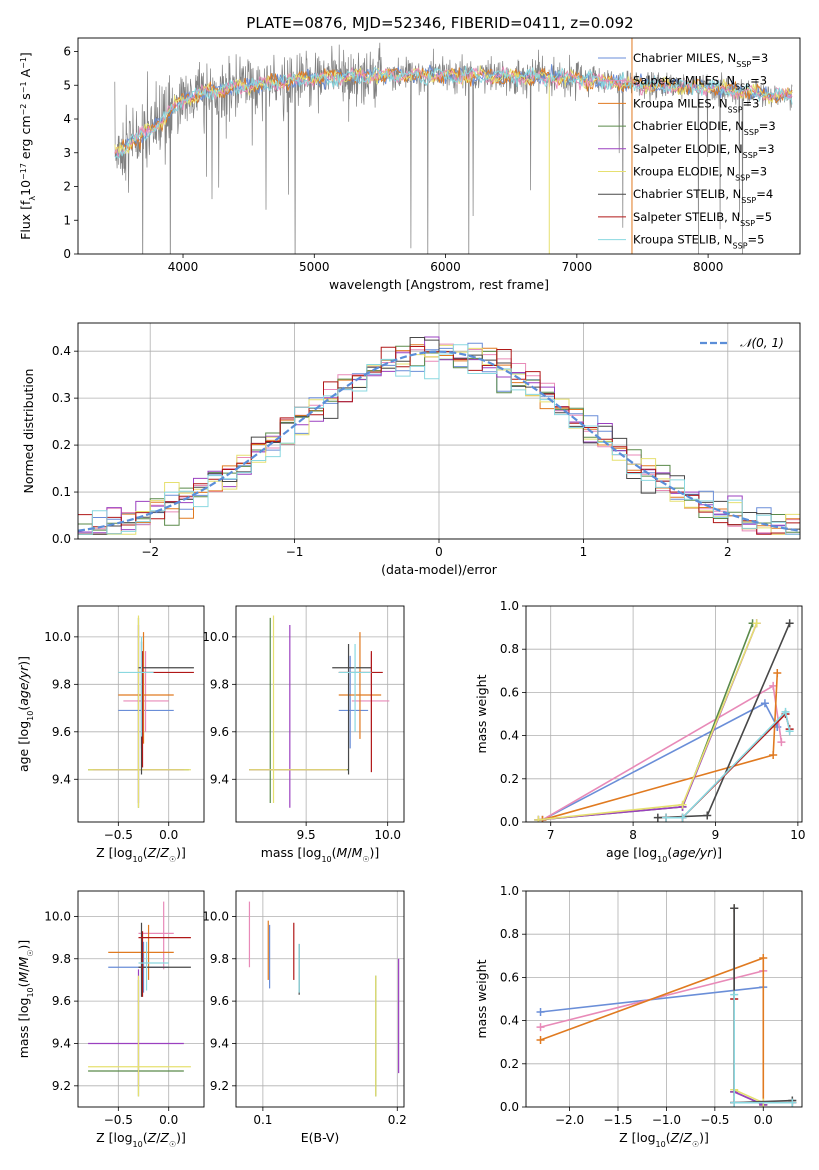  Describe the element at coordinates (577, 267) in the screenshot. I see `x-tick-label: 7000` at that location.